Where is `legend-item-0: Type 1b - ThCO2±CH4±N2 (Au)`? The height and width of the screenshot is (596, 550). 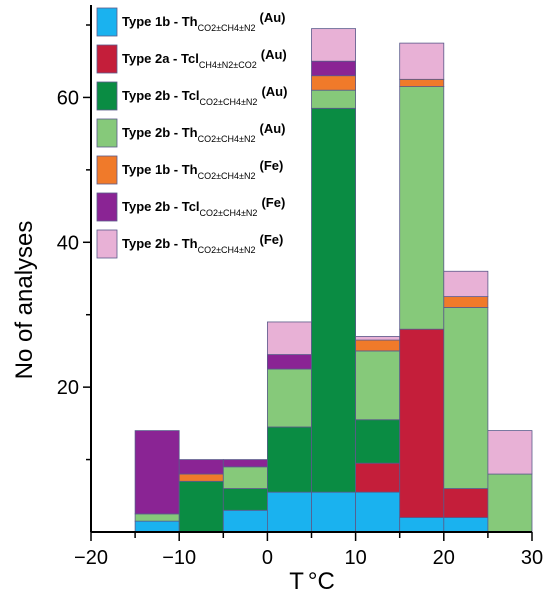
legend-item-0: Type 1b - ThCO2±CH4±N2 (Au) is located at coordinates (191, 22).